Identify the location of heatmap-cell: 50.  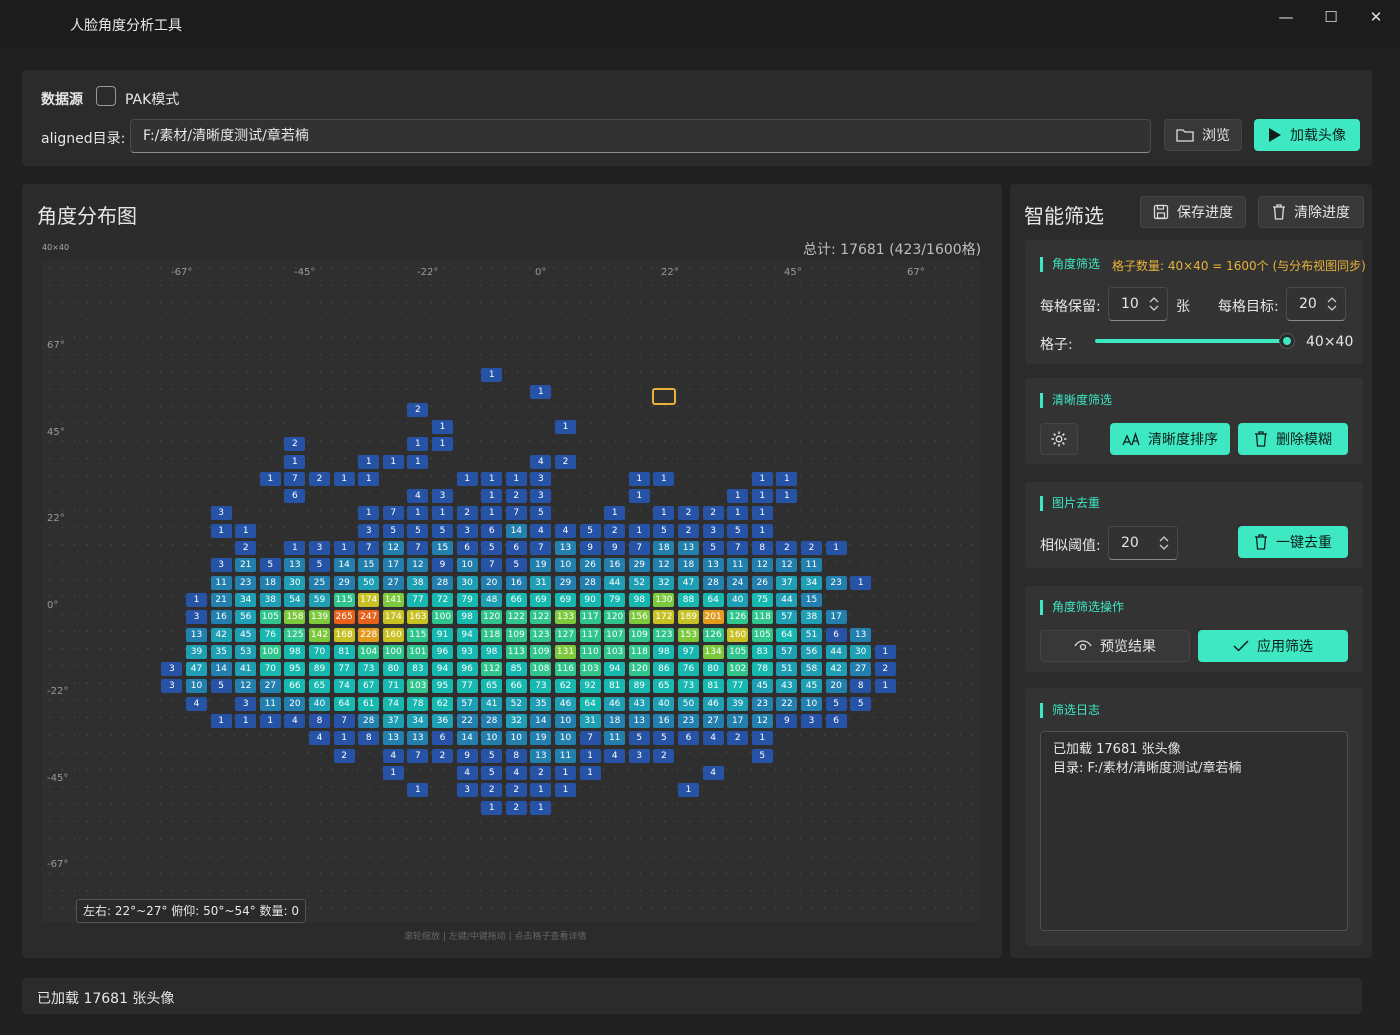
(369, 582).